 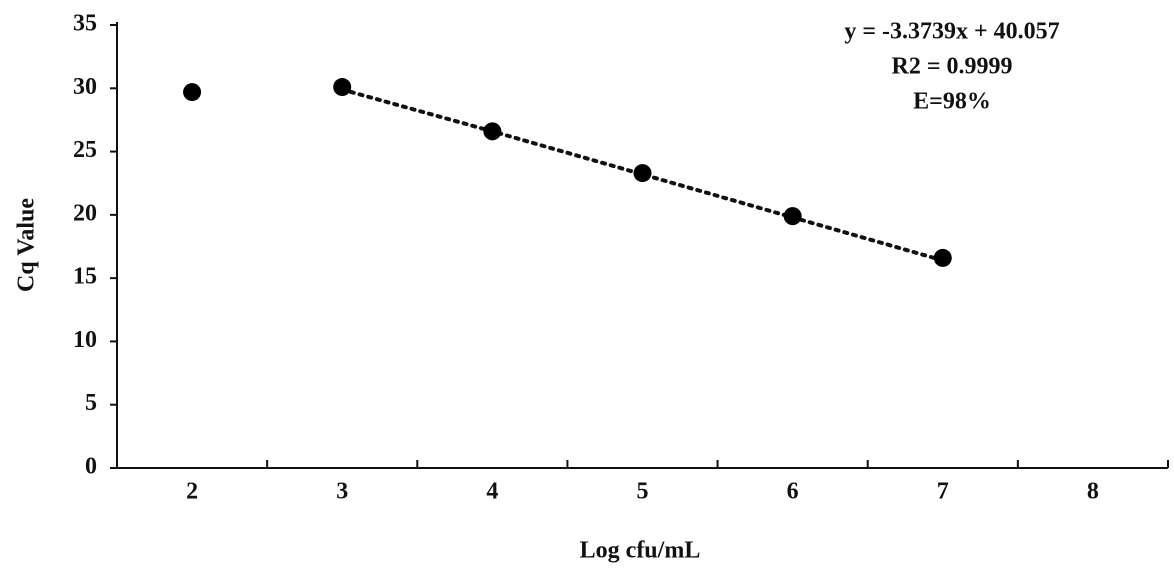 I want to click on x-axis-label: Log cfu/mL, so click(x=640, y=551).